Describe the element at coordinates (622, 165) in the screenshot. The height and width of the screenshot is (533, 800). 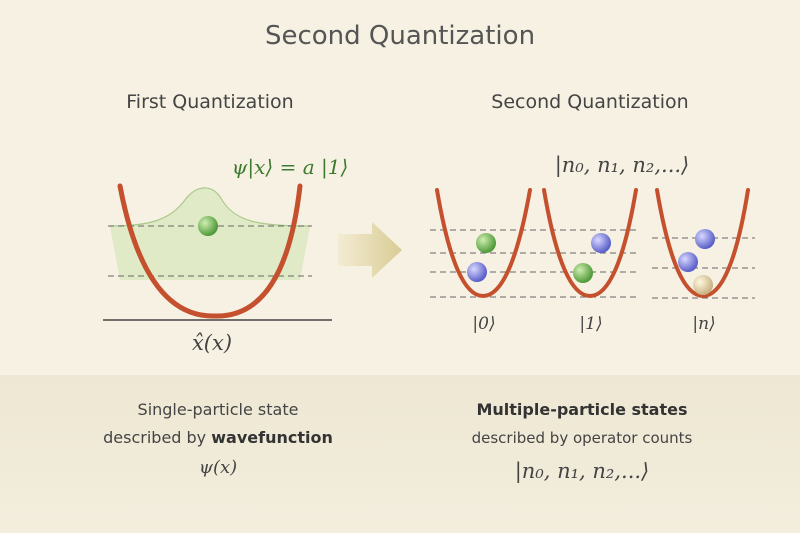
I see `right-formula: |n₀, n₁, n₂,...⟩` at that location.